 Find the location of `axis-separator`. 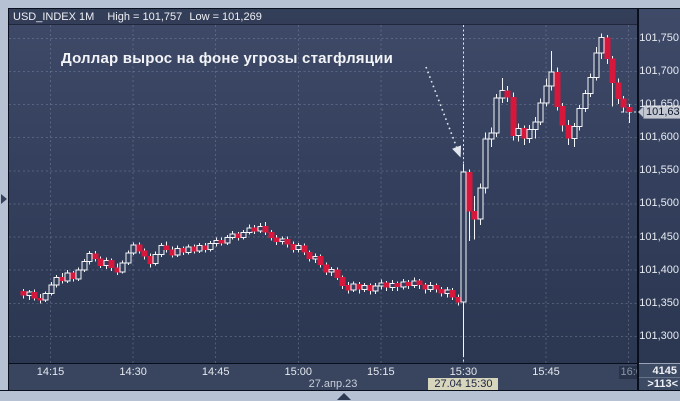

axis-separator is located at coordinates (638, 200).